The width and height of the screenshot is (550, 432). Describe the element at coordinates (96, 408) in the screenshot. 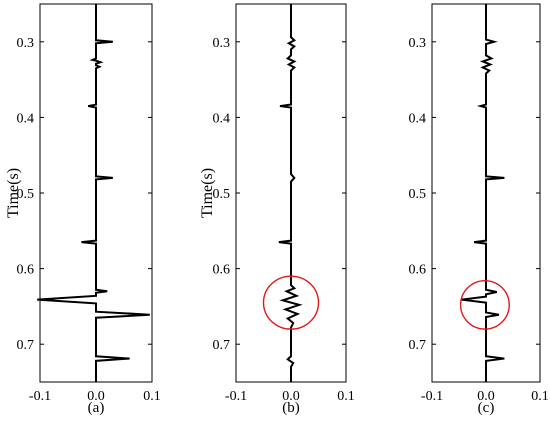

I see `panel-caption: (a)` at that location.